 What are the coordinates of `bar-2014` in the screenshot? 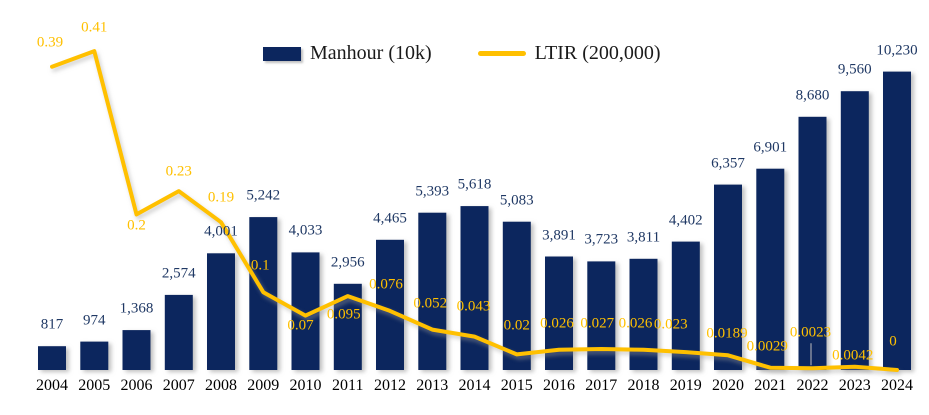 It's located at (474, 288).